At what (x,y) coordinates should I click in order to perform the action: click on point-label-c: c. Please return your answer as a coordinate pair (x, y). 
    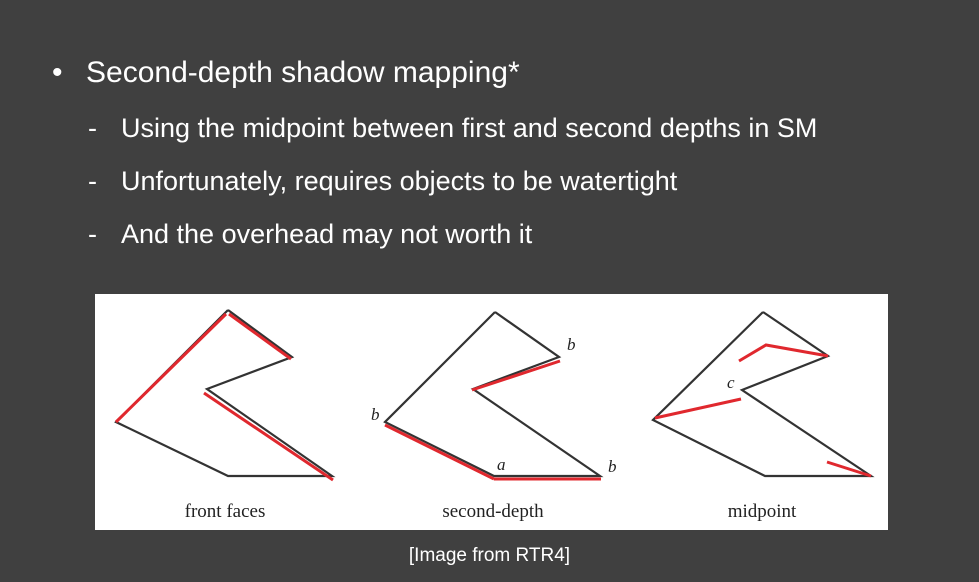
    Looking at the image, I should click on (731, 382).